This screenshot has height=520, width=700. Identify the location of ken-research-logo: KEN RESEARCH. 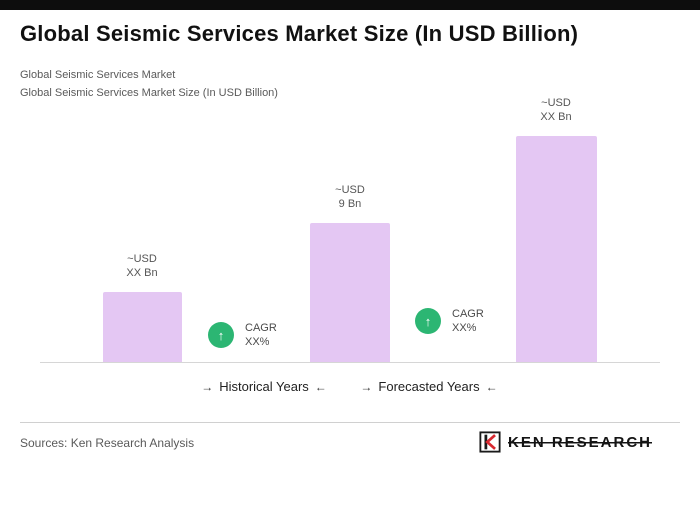
(565, 442).